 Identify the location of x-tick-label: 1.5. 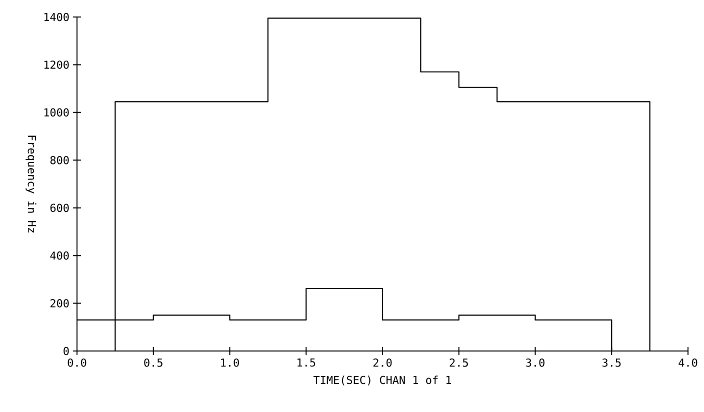
(307, 362).